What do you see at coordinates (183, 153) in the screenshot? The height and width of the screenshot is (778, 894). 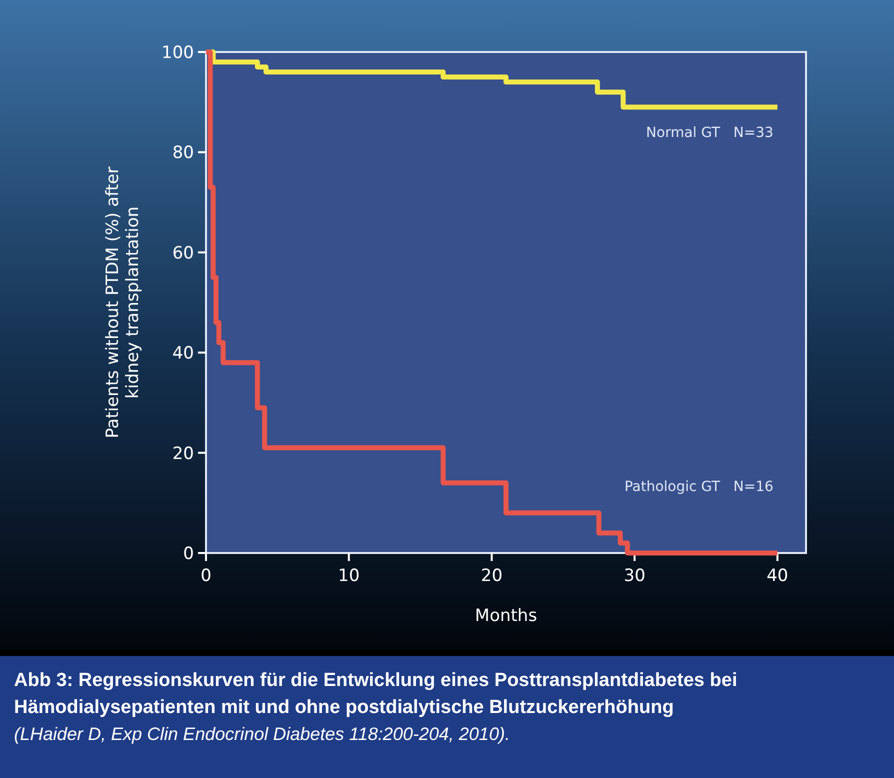 I see `y-tick-label: 80` at bounding box center [183, 153].